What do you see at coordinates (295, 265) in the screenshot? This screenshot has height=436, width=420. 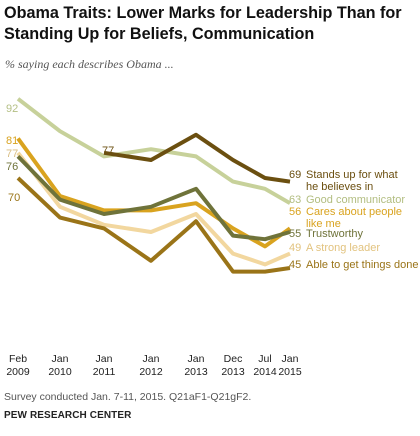 I see `end-value-label: 45` at bounding box center [295, 265].